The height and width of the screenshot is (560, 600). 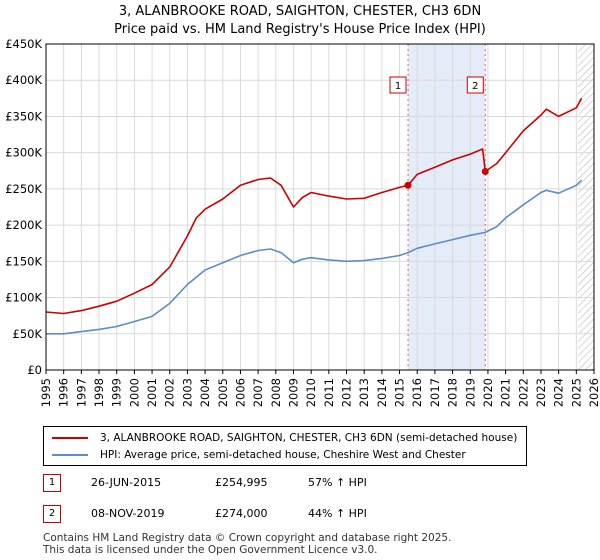 I want to click on y-tick-label: £200K, so click(x=23, y=225).